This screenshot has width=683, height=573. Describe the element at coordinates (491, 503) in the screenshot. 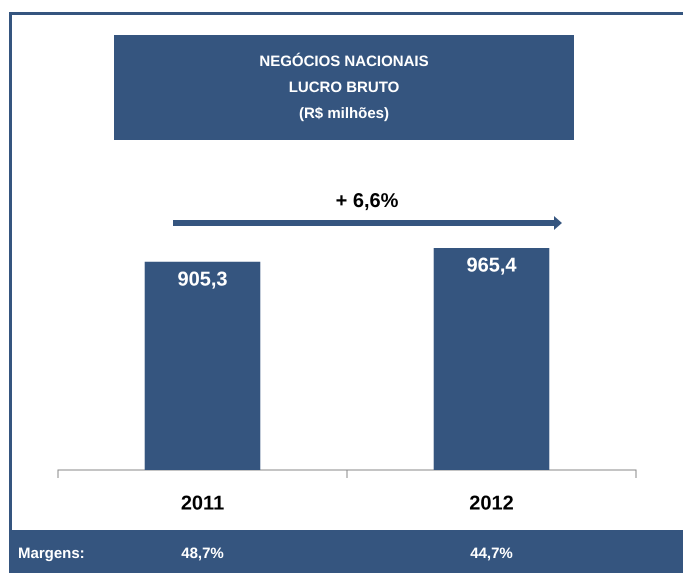

I see `x-tick-label: 2012` at that location.